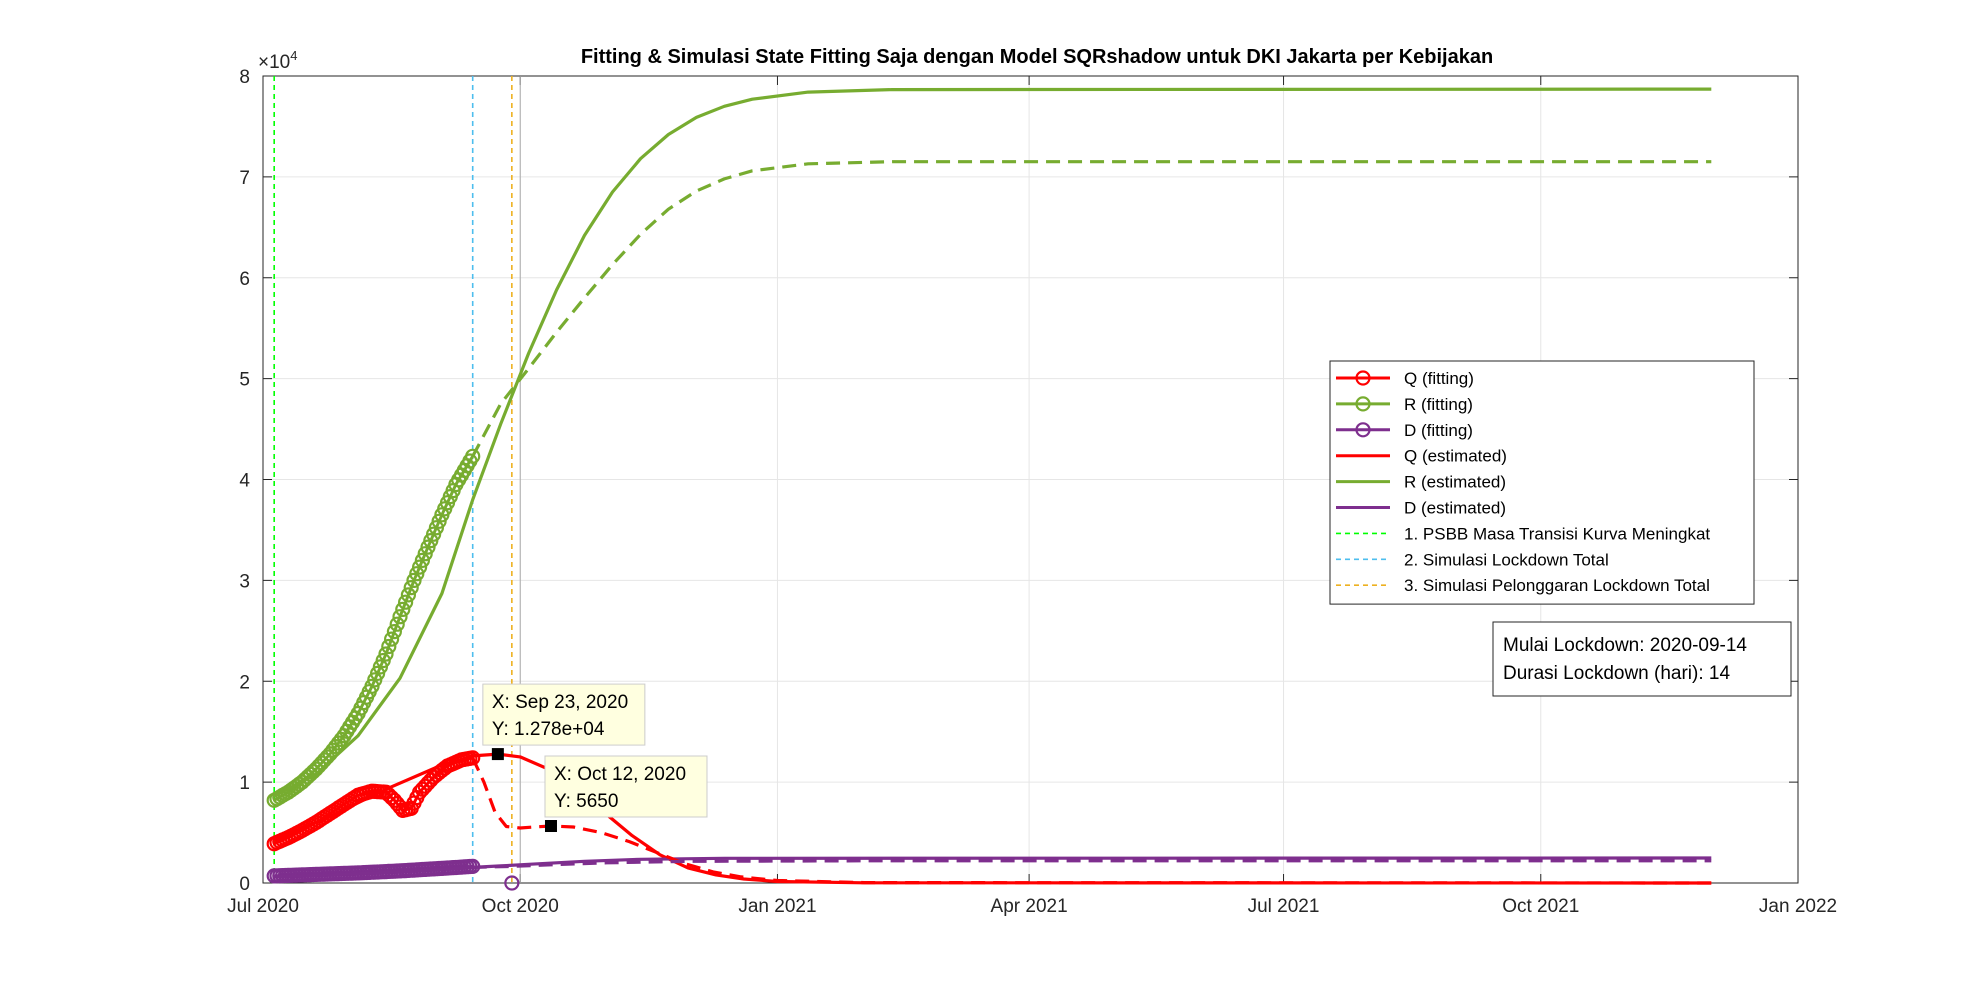  Describe the element at coordinates (1439, 378) in the screenshot. I see `legend-label: Q (fitting)` at that location.